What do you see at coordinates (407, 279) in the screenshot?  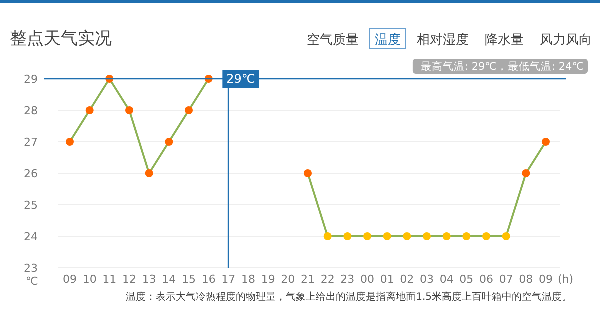 I see `x-tick-label: 02` at bounding box center [407, 279].